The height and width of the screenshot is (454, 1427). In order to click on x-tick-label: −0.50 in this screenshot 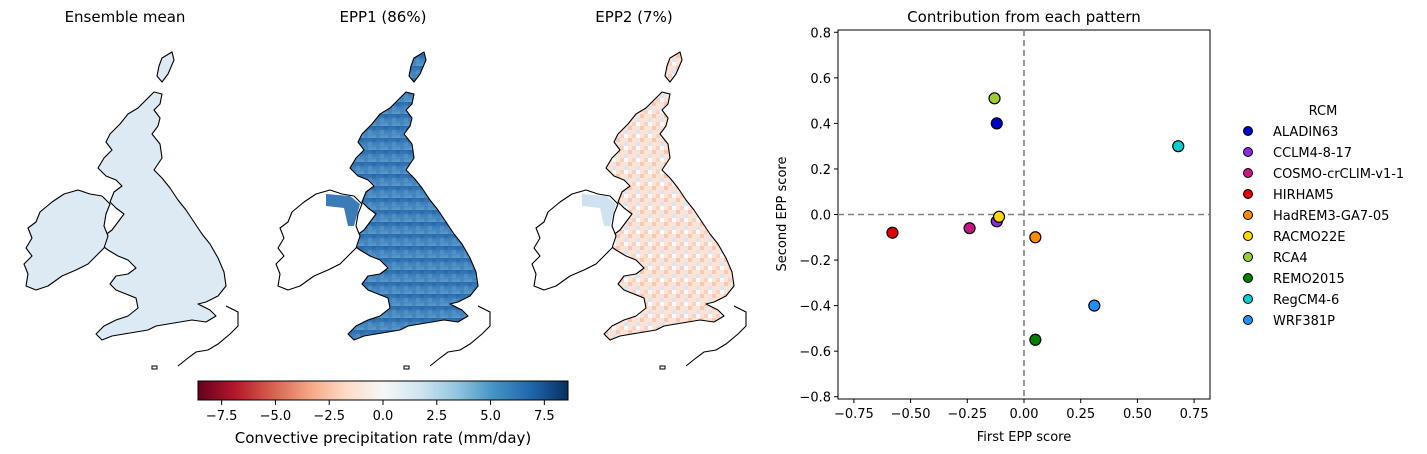, I will do `click(911, 414)`.